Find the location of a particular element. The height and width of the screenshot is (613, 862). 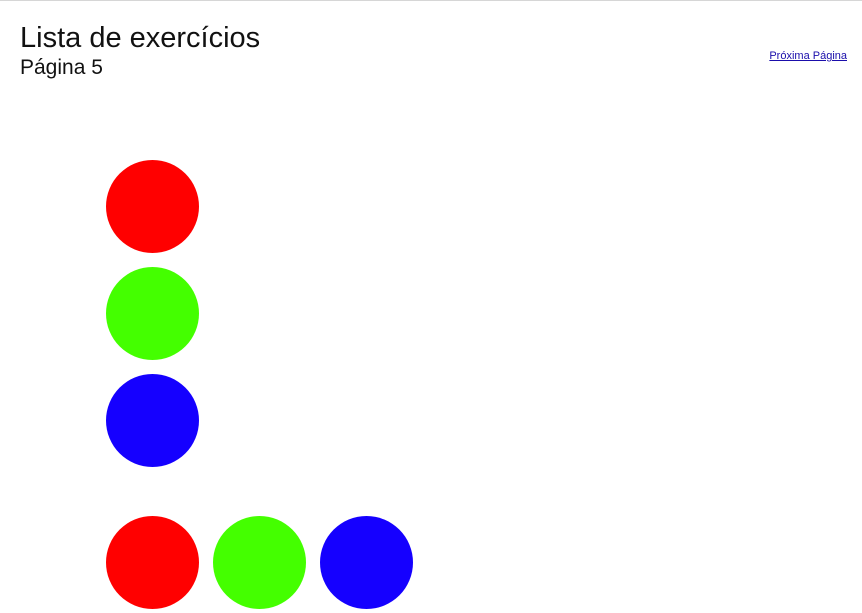

circle-blue-row is located at coordinates (366, 562).